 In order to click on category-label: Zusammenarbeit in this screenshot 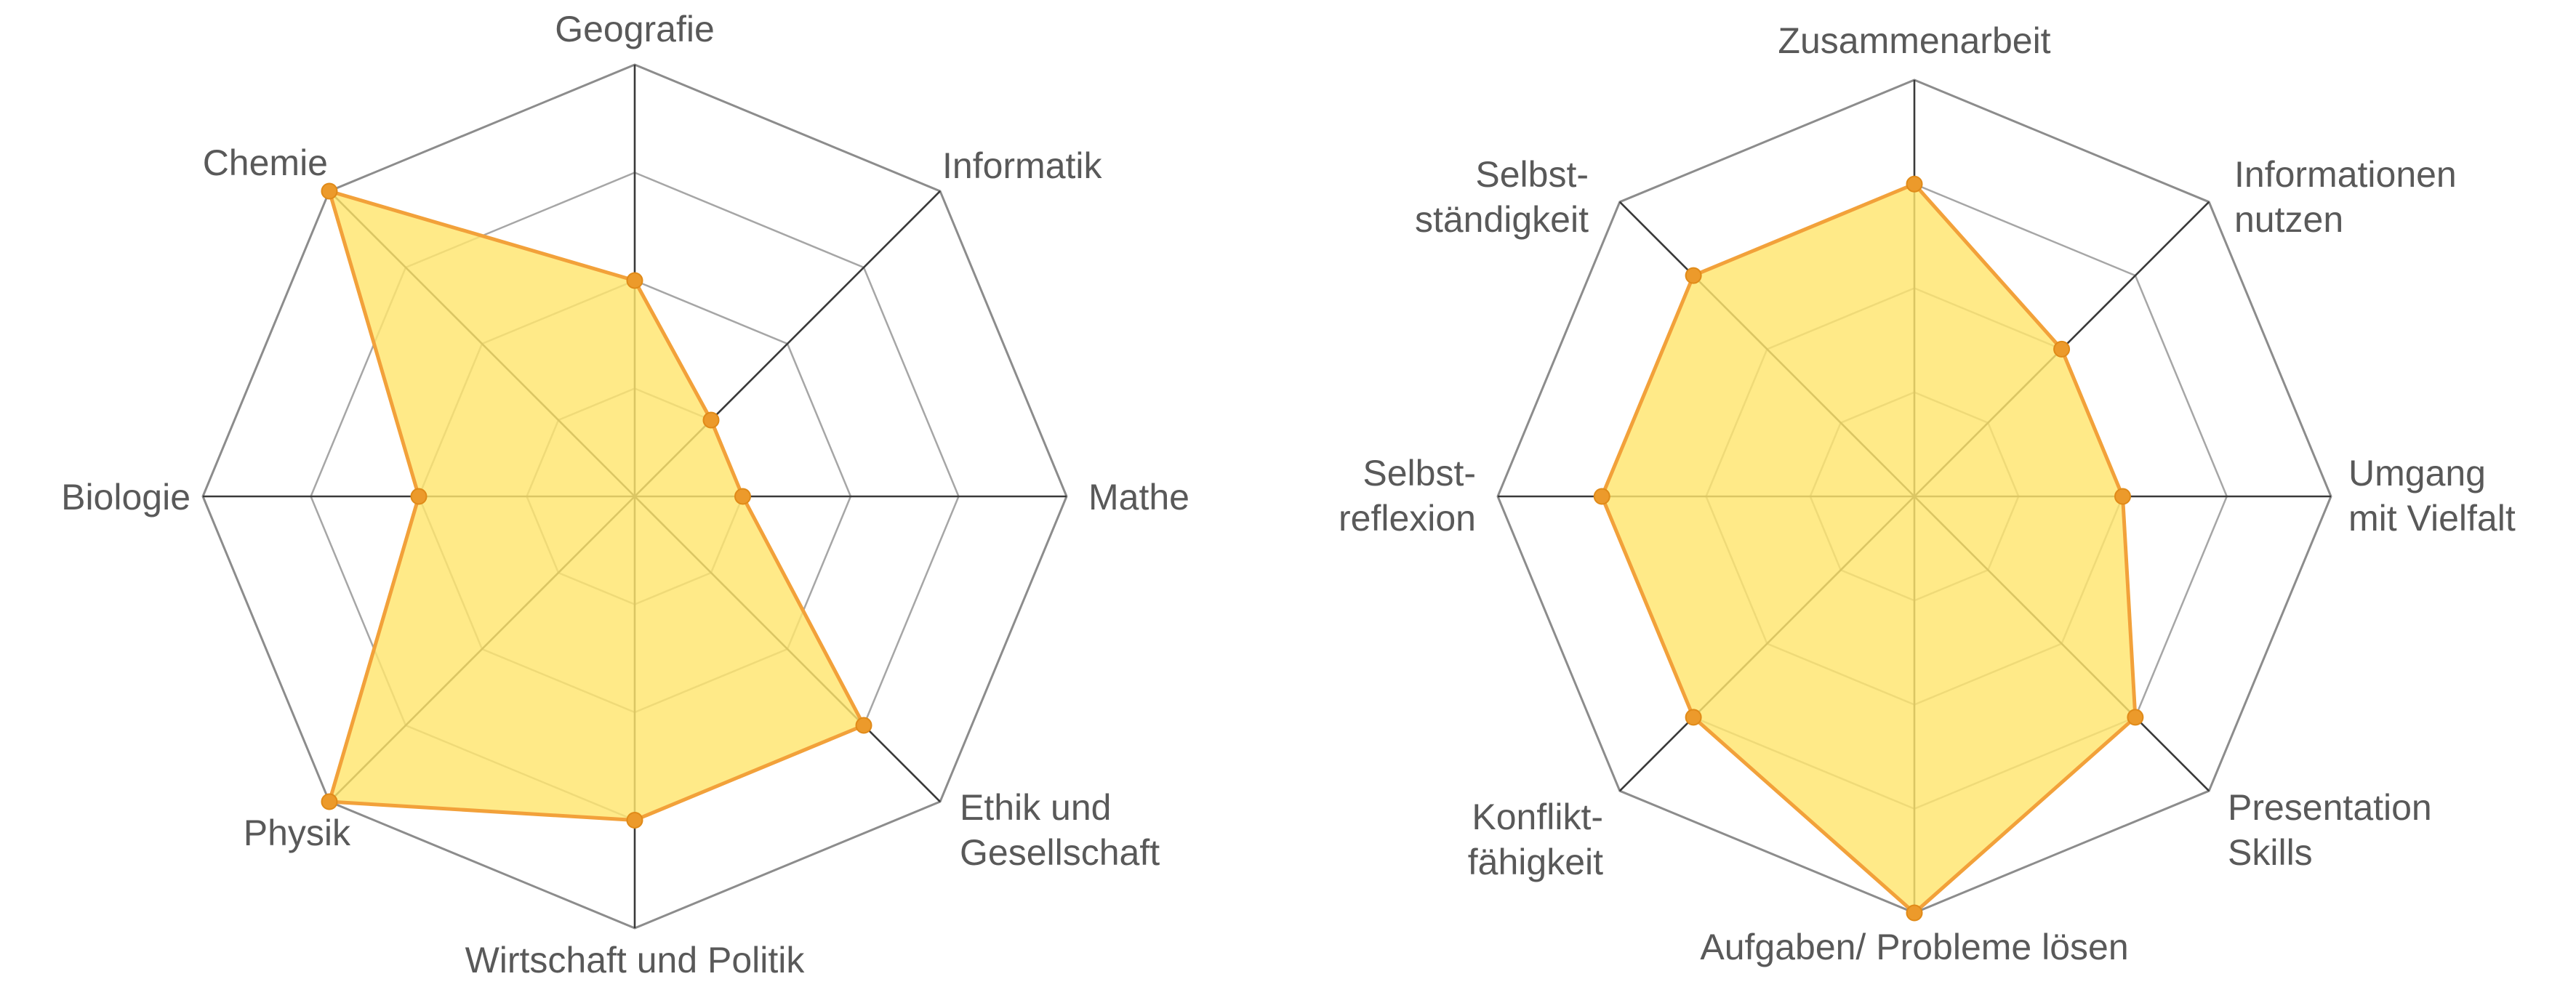, I will do `click(1914, 40)`.